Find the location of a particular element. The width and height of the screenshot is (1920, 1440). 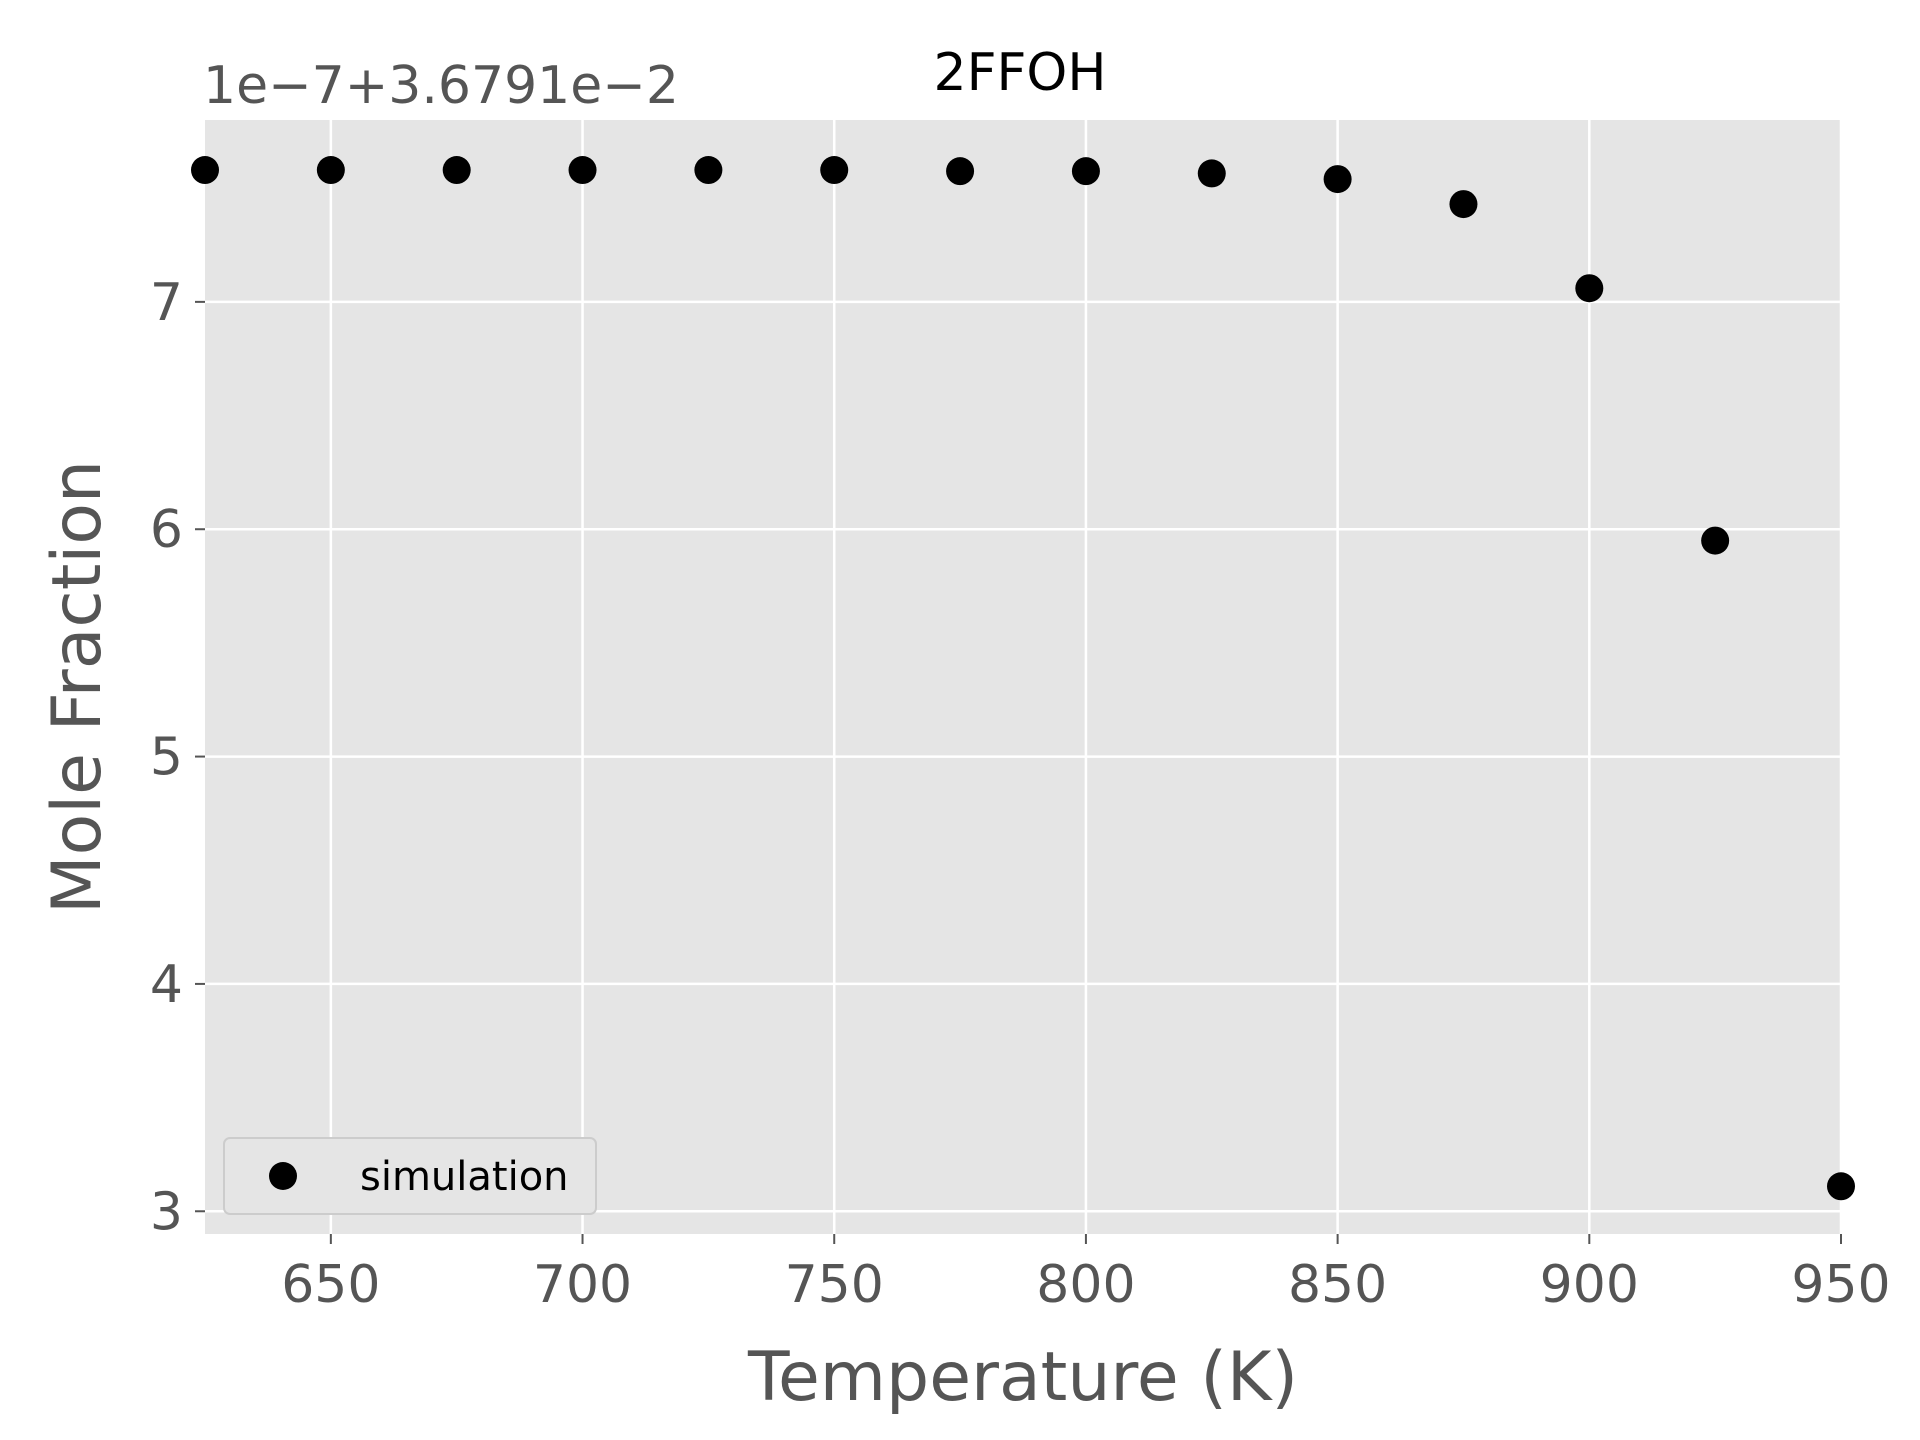

y-tick-label: 4 is located at coordinates (166, 985).